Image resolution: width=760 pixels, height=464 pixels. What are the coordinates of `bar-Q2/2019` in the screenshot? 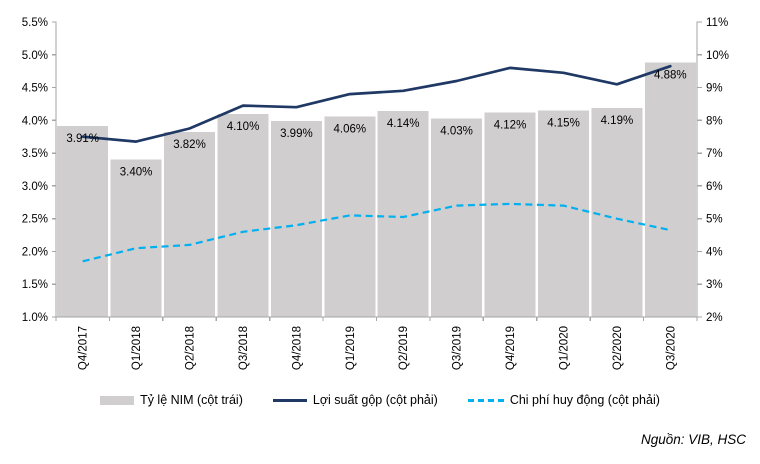 It's located at (403, 214).